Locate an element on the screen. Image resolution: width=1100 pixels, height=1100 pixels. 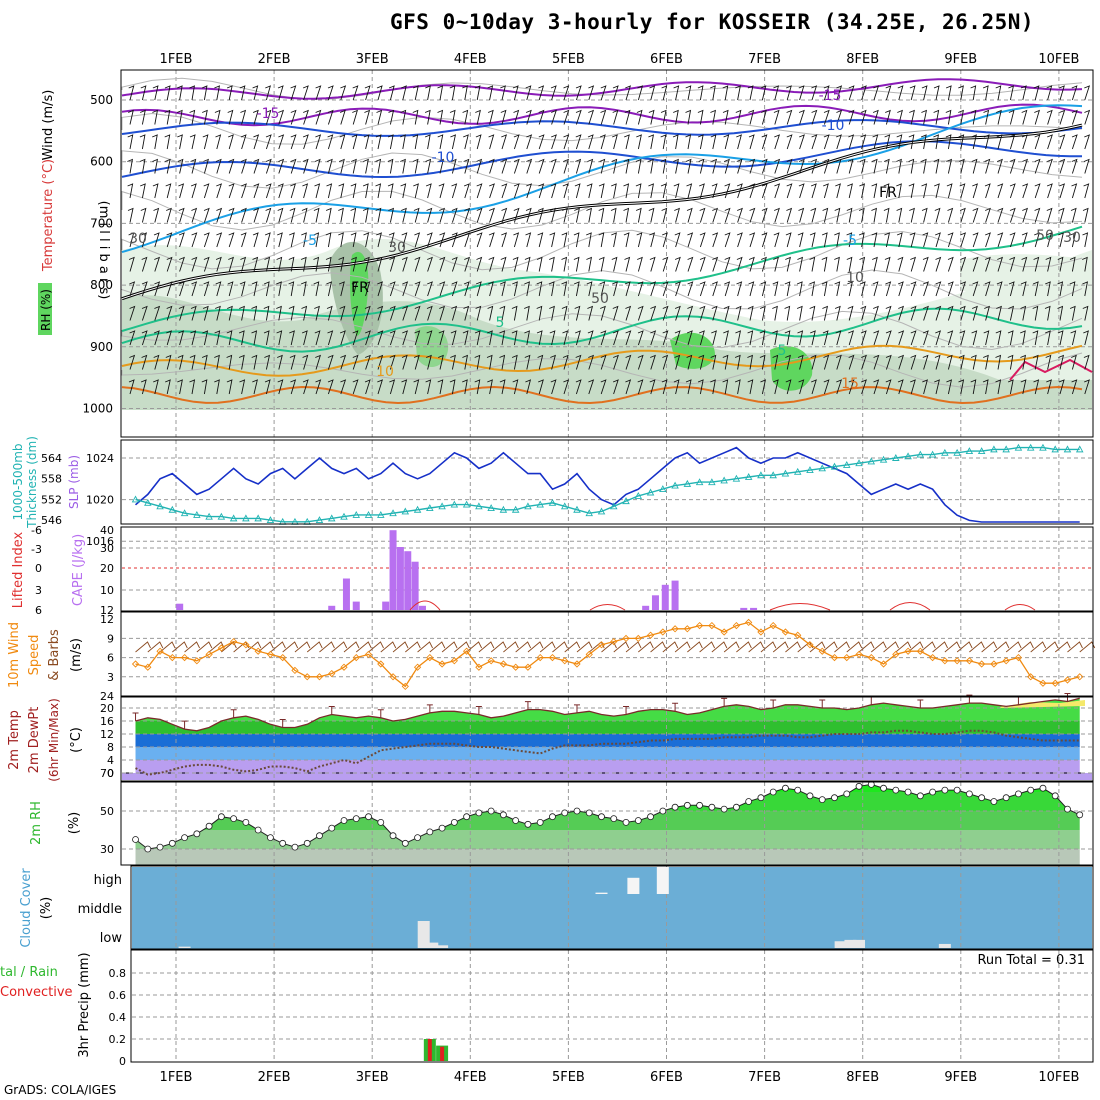
cloud-bar-low is located at coordinates (840, 944).